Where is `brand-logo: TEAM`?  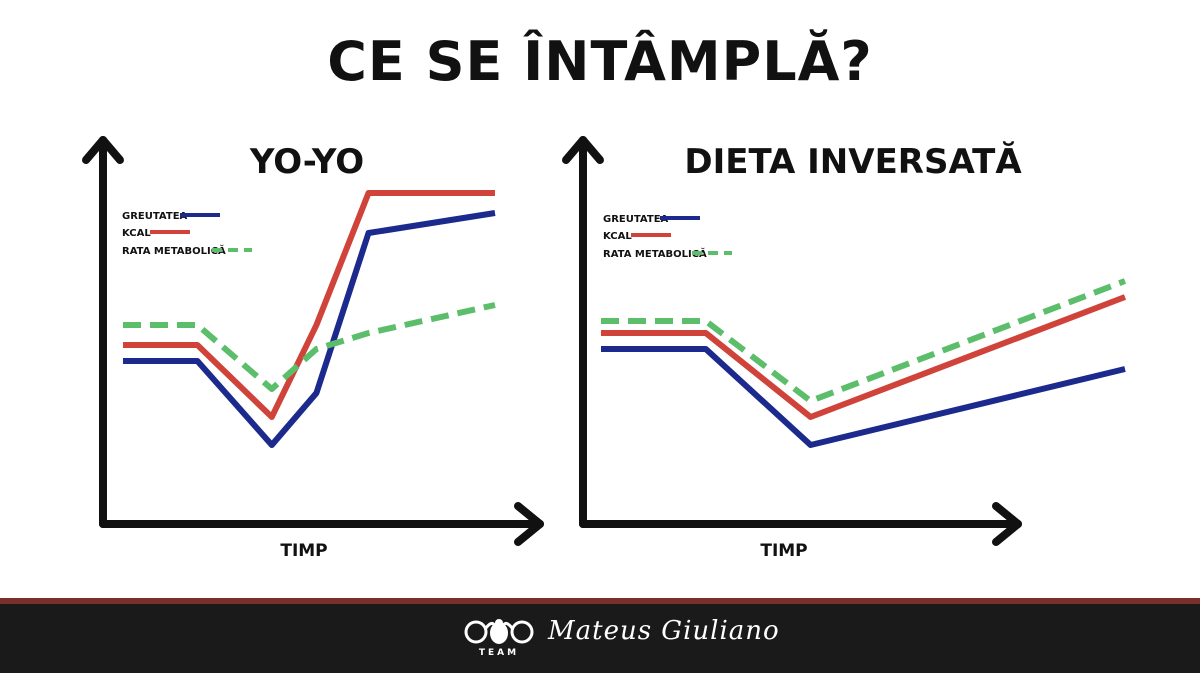 brand-logo: TEAM is located at coordinates (499, 641).